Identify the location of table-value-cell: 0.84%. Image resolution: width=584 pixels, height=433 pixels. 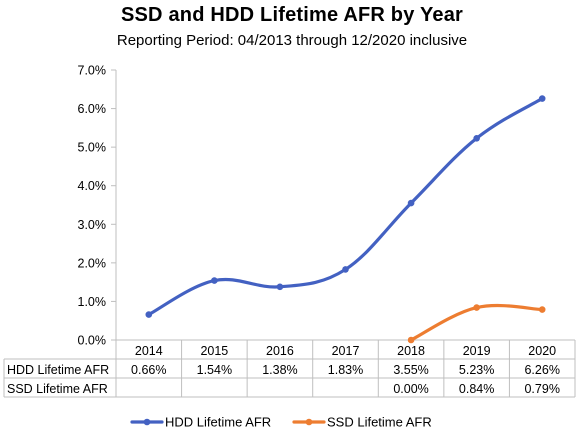
(476, 389).